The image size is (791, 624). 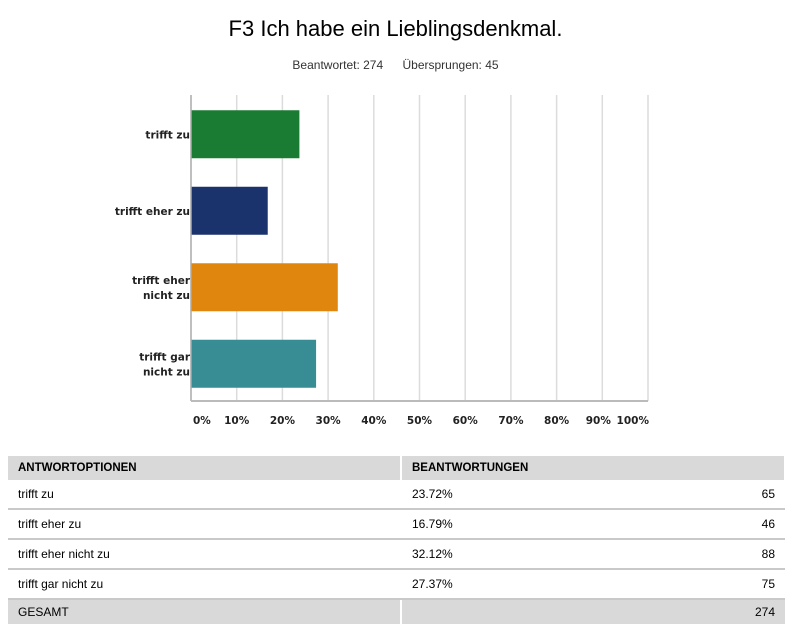 What do you see at coordinates (432, 584) in the screenshot?
I see `response-percent: 27.37%` at bounding box center [432, 584].